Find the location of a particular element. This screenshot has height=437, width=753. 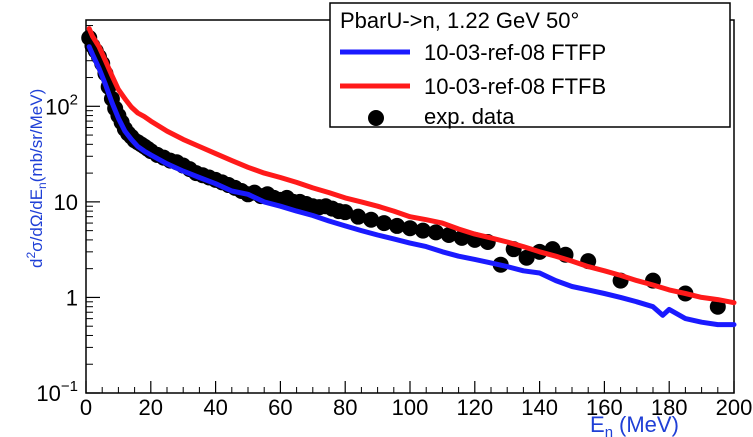

x-axis-title-unit: (MeV) is located at coordinates (649, 424).